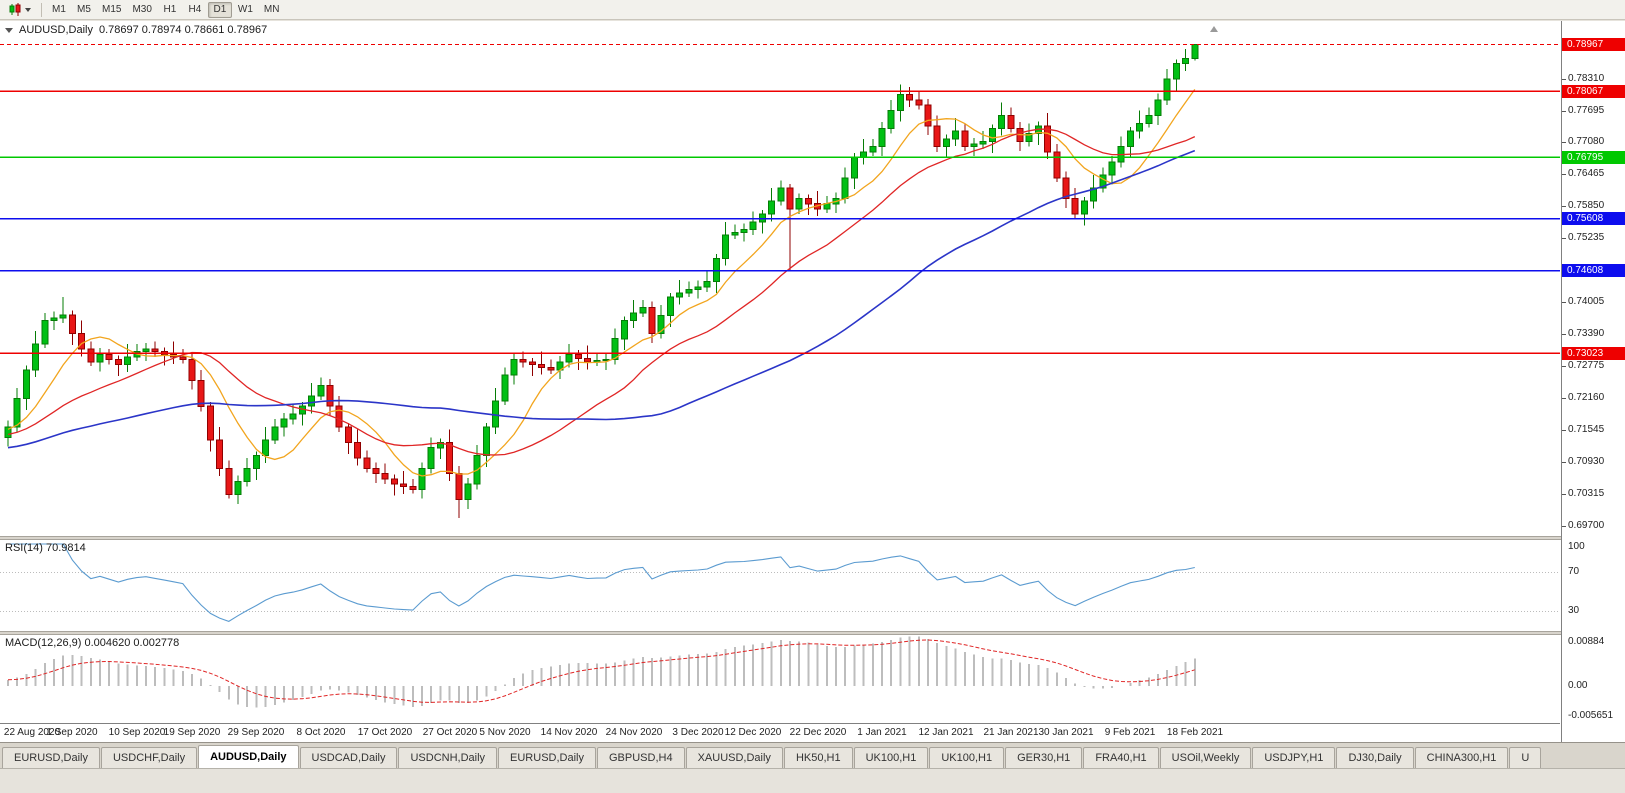  I want to click on tab-17-u: U, so click(1525, 757).